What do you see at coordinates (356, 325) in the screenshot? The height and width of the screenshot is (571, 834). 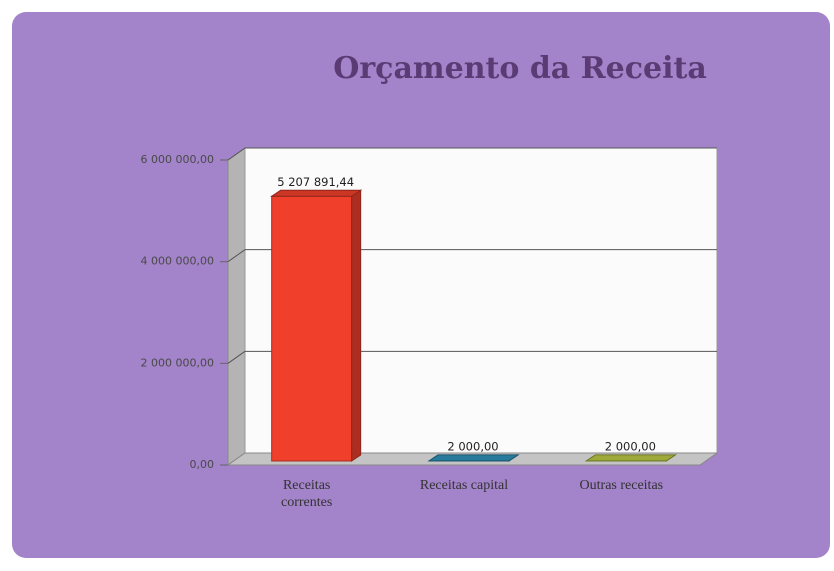 I see `bar-side` at bounding box center [356, 325].